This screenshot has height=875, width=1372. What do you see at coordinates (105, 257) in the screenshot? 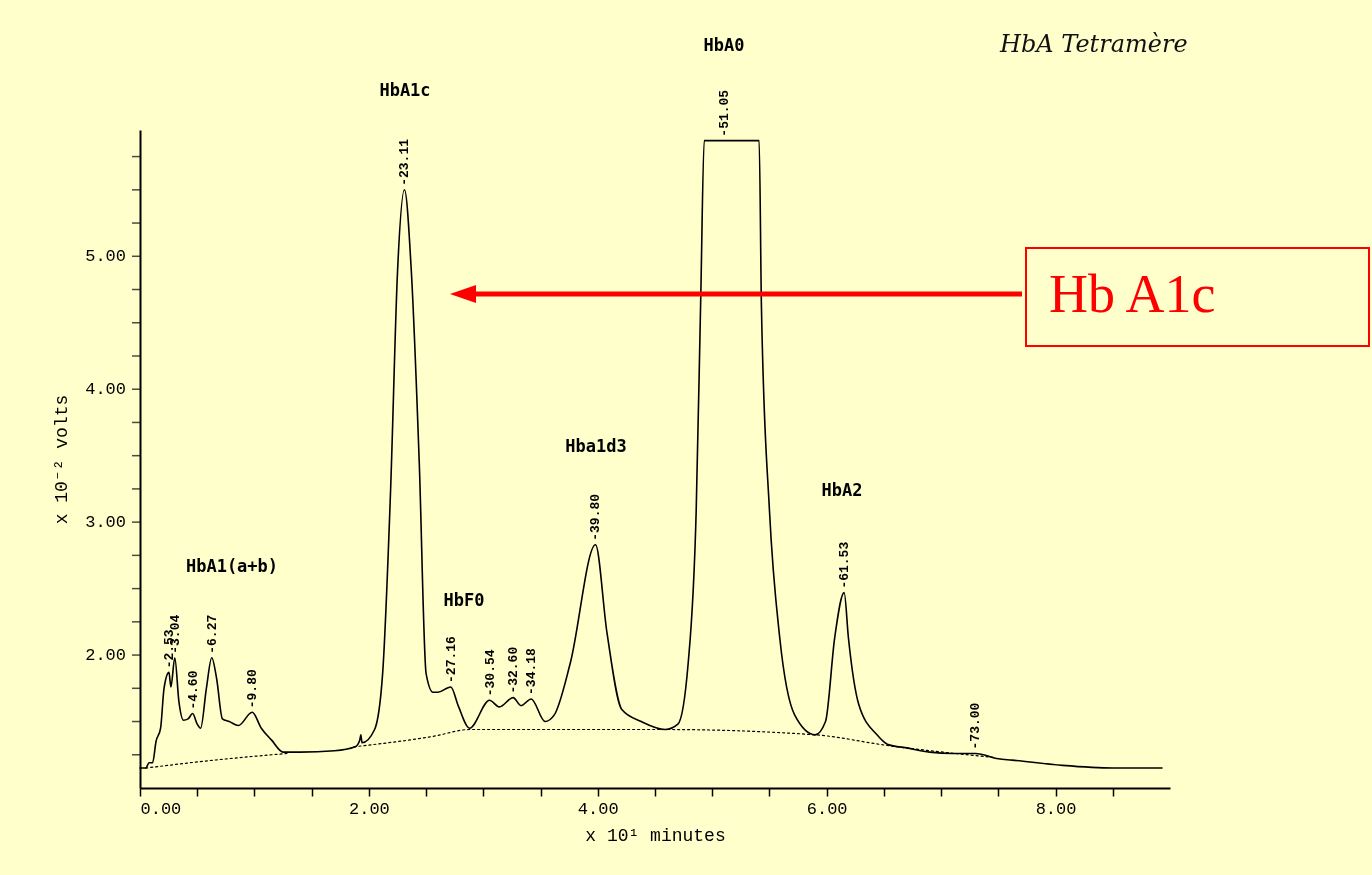
I see `y-tick-label: 5.00` at bounding box center [105, 257].